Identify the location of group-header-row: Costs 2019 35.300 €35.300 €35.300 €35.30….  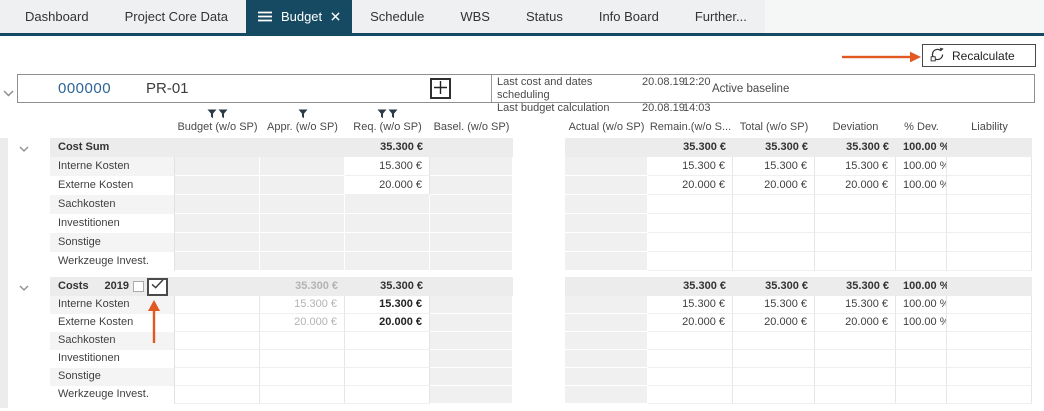
(541, 286).